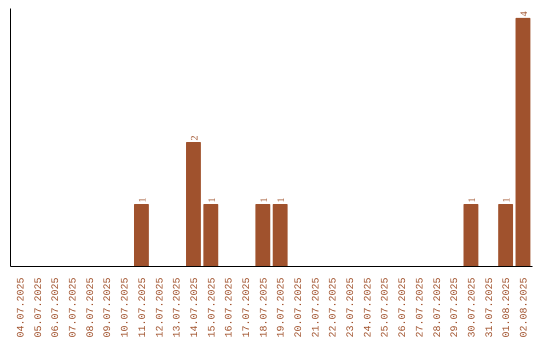 The image size is (540, 340). Describe the element at coordinates (39, 307) in the screenshot. I see `x-tick-label: 05.07.2025` at that location.